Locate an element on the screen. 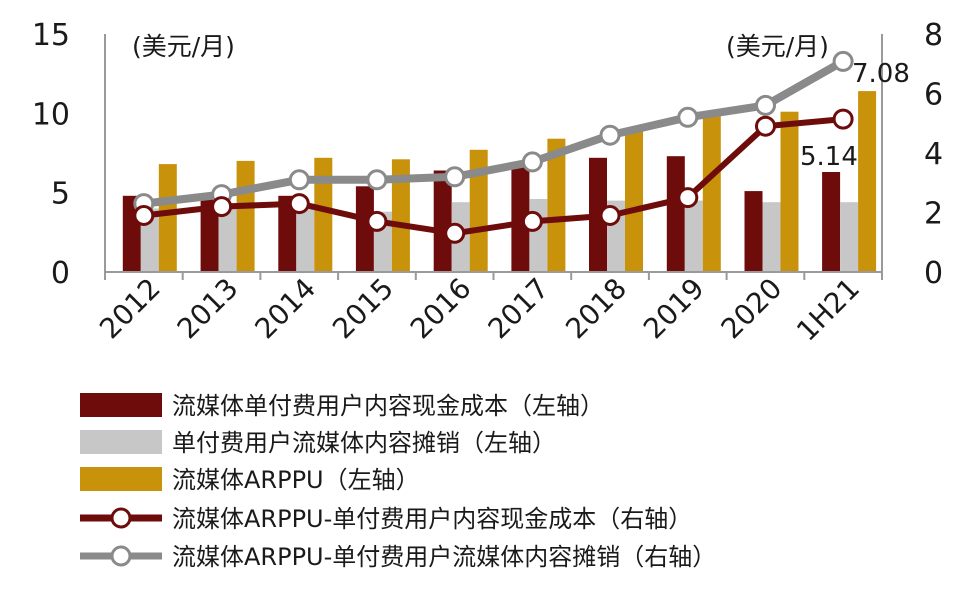  bar-s0-1H21 is located at coordinates (831, 222).